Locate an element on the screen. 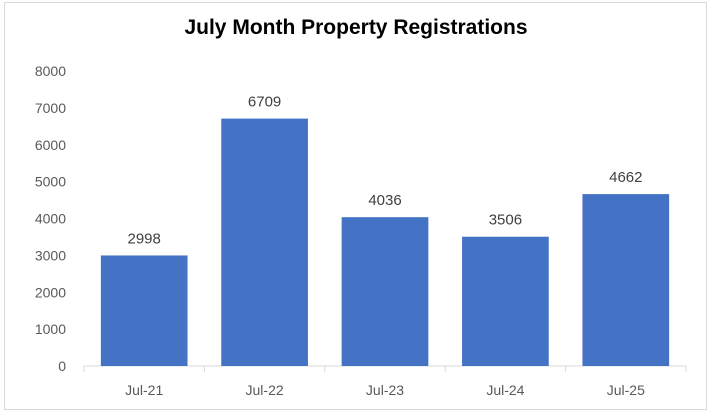  data-label: 6709 is located at coordinates (264, 102).